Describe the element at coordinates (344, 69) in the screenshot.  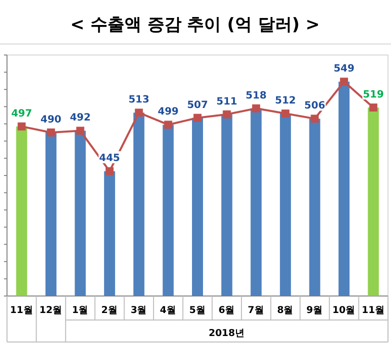
I see `data-label: 549` at that location.